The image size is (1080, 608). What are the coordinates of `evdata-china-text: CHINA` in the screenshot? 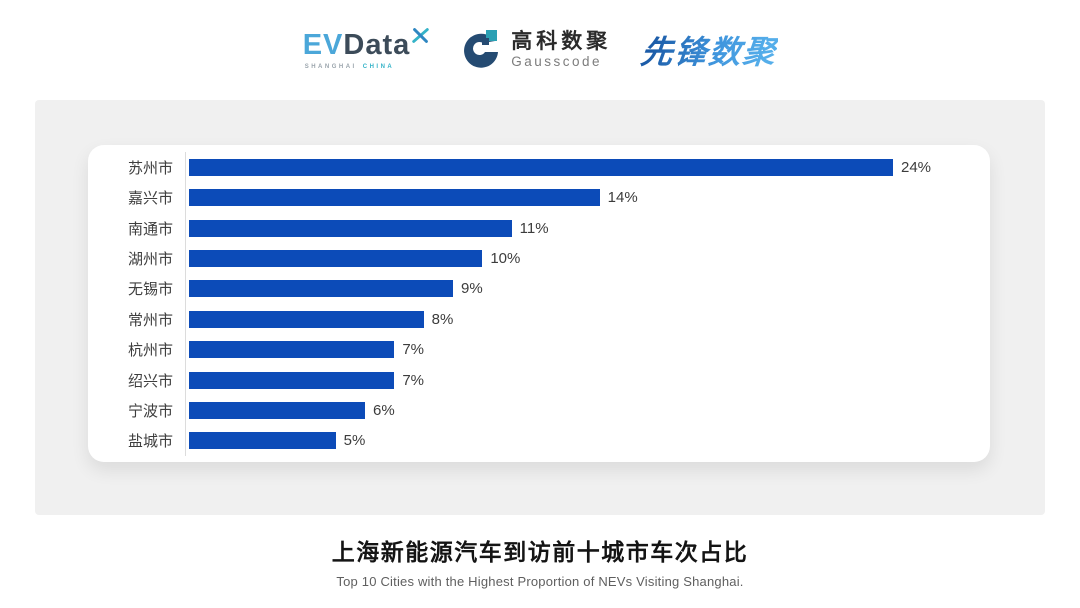 It's located at (378, 66).